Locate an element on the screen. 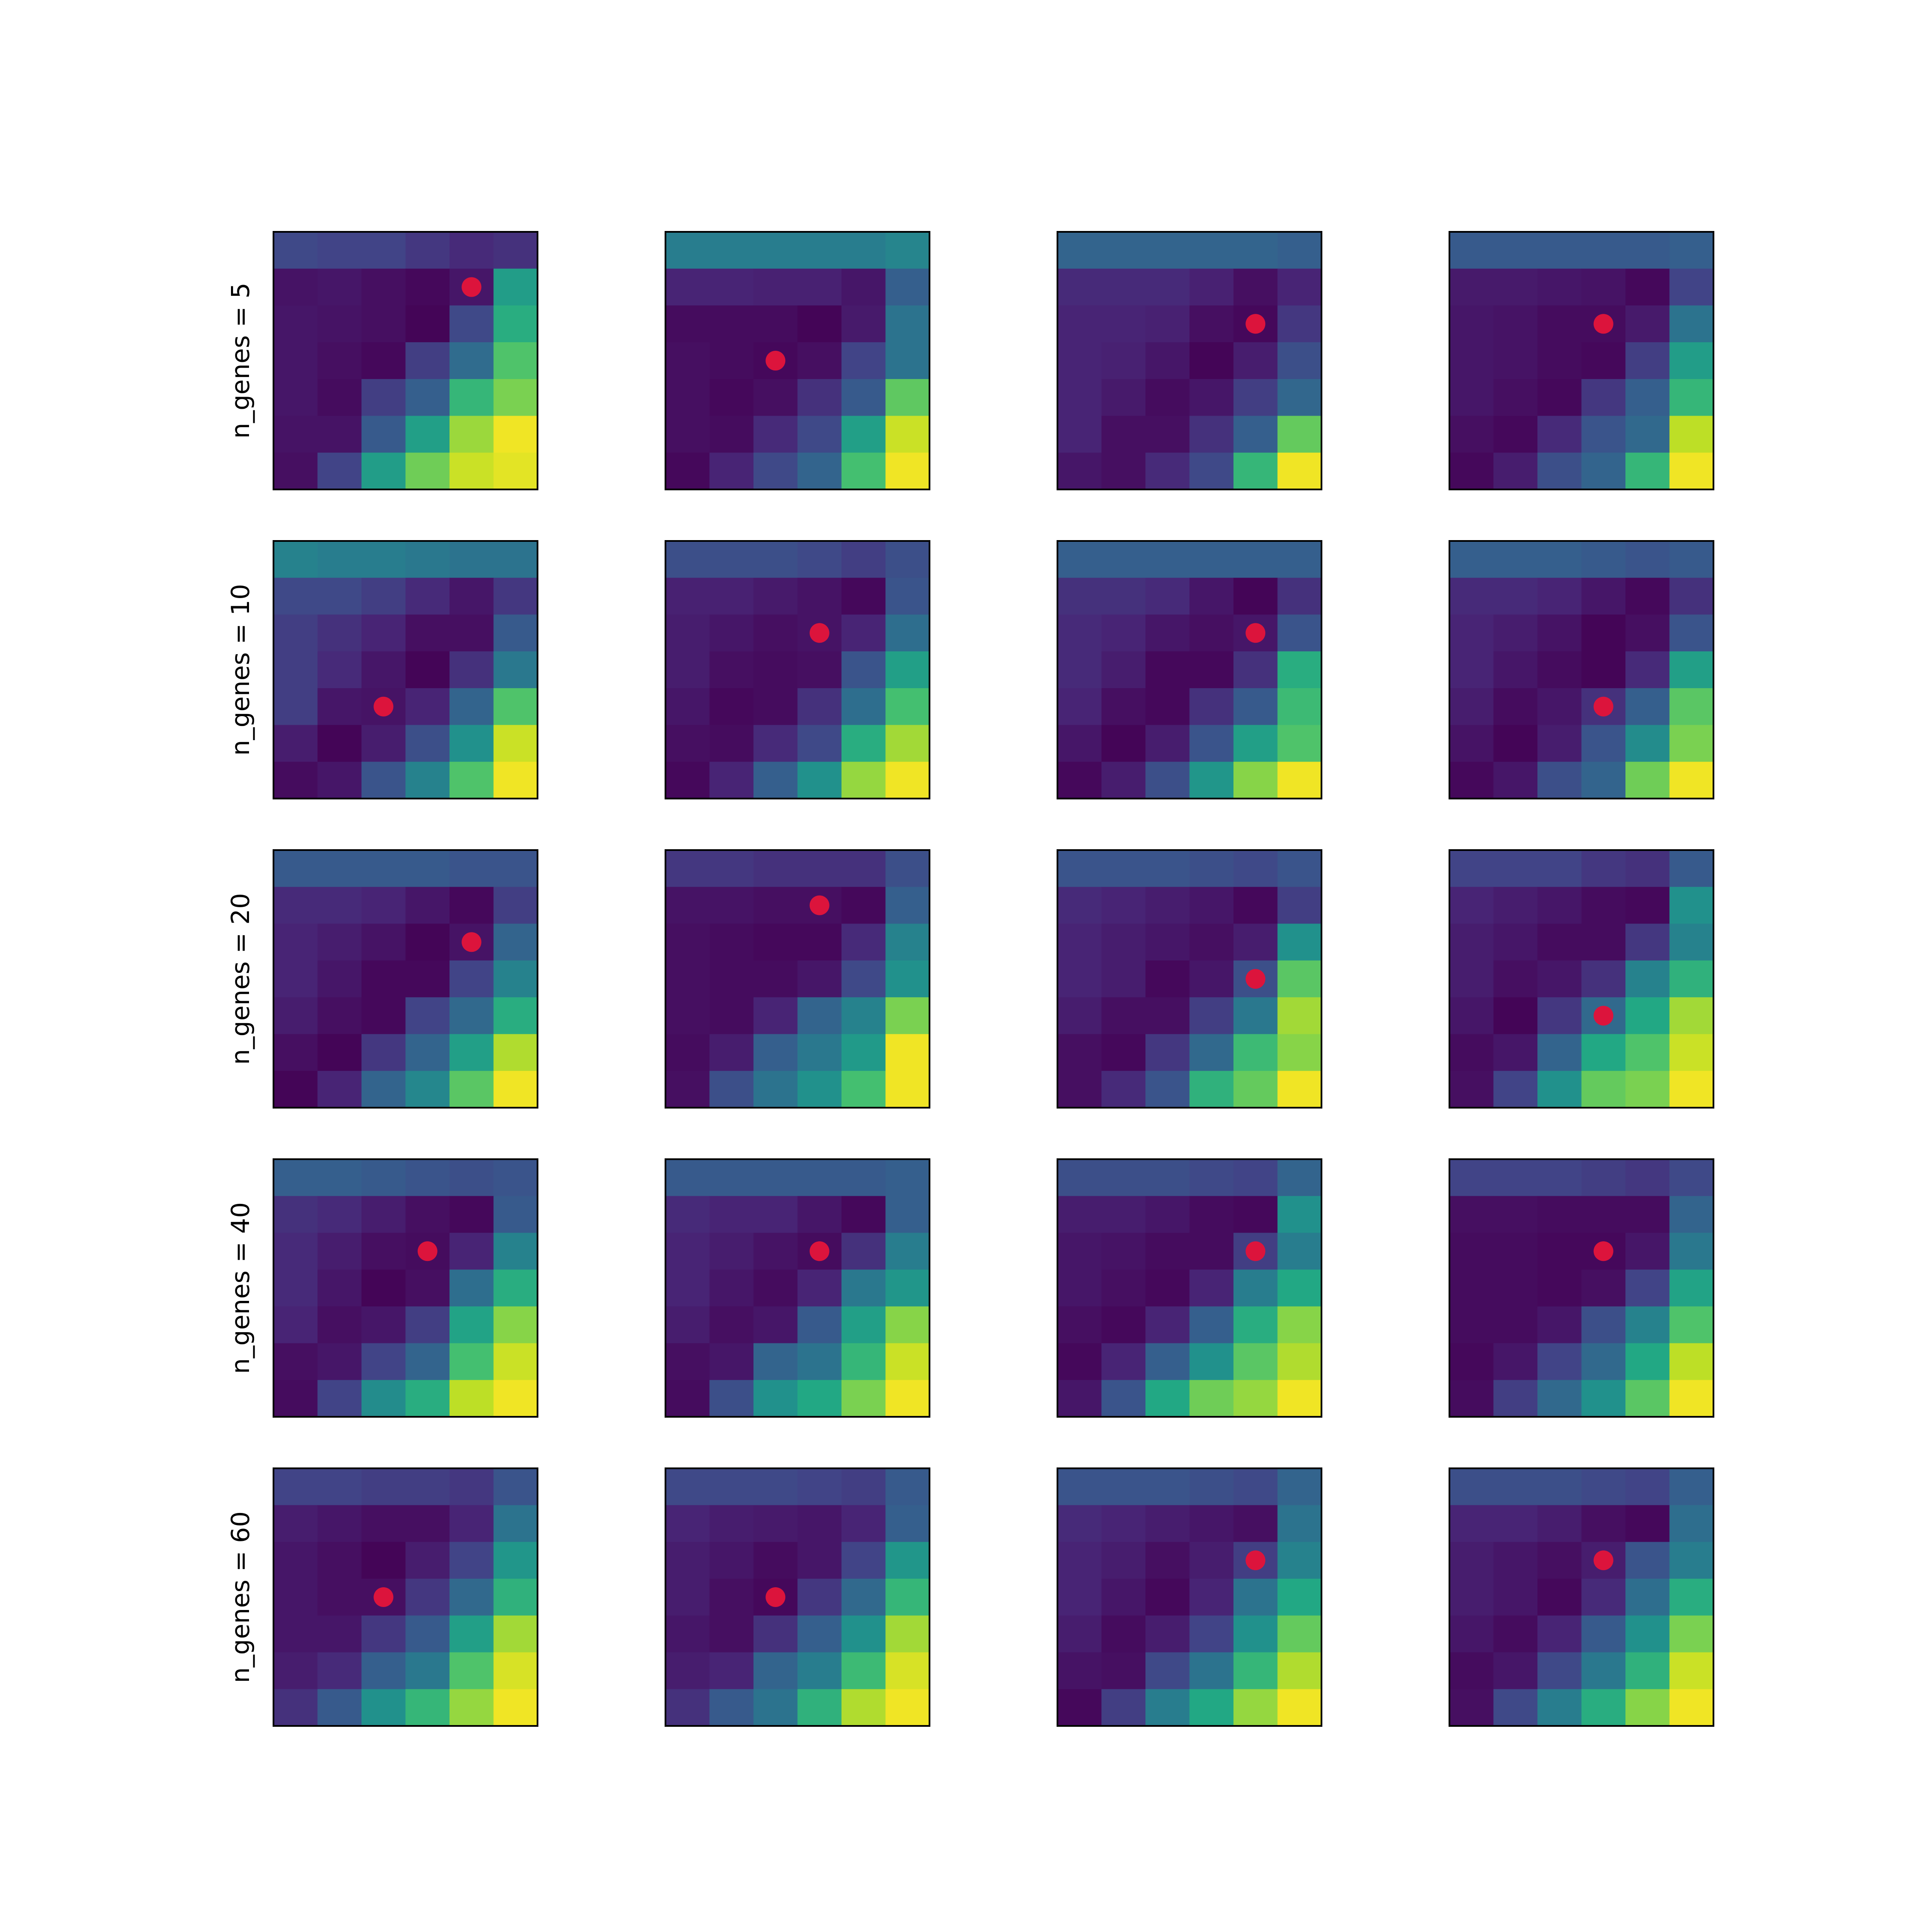 The width and height of the screenshot is (1932, 1932). panel-r3-c0 is located at coordinates (406, 1288).